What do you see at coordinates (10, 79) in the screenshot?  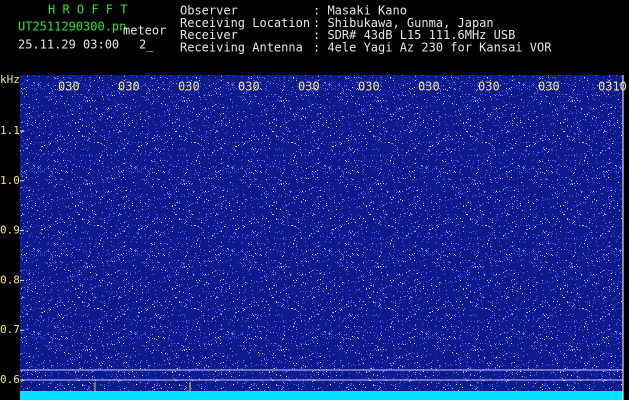 I see `axis-unit: kHz` at bounding box center [10, 79].